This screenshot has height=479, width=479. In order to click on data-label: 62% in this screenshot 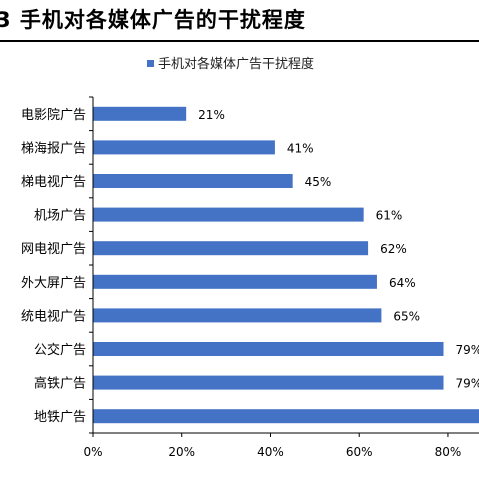, I will do `click(393, 249)`.